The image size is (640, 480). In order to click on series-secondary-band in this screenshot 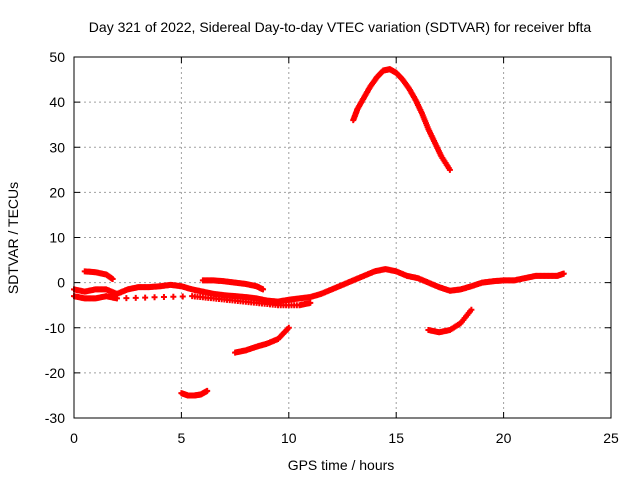, I will do `click(233, 285)`.